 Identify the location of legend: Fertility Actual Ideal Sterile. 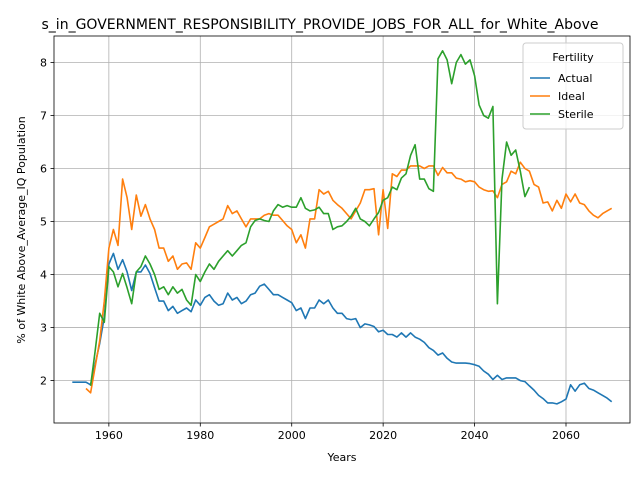
(573, 86).